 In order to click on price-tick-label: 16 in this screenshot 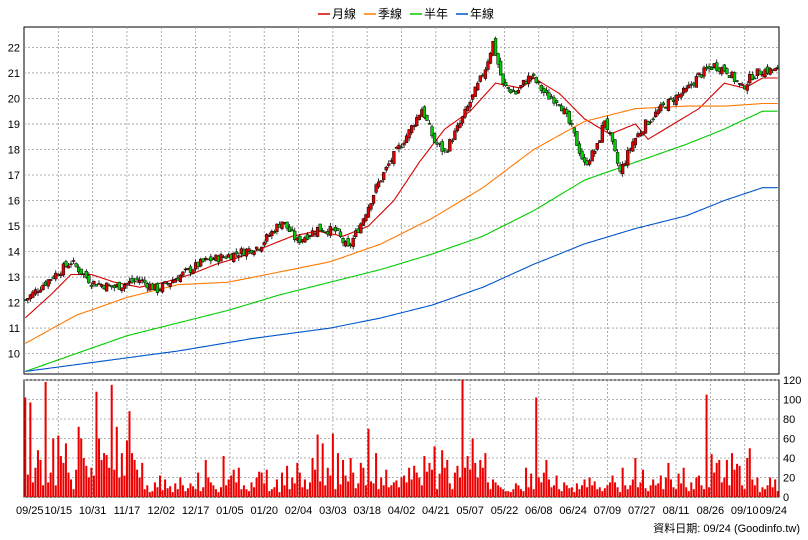, I will do `click(14, 202)`.